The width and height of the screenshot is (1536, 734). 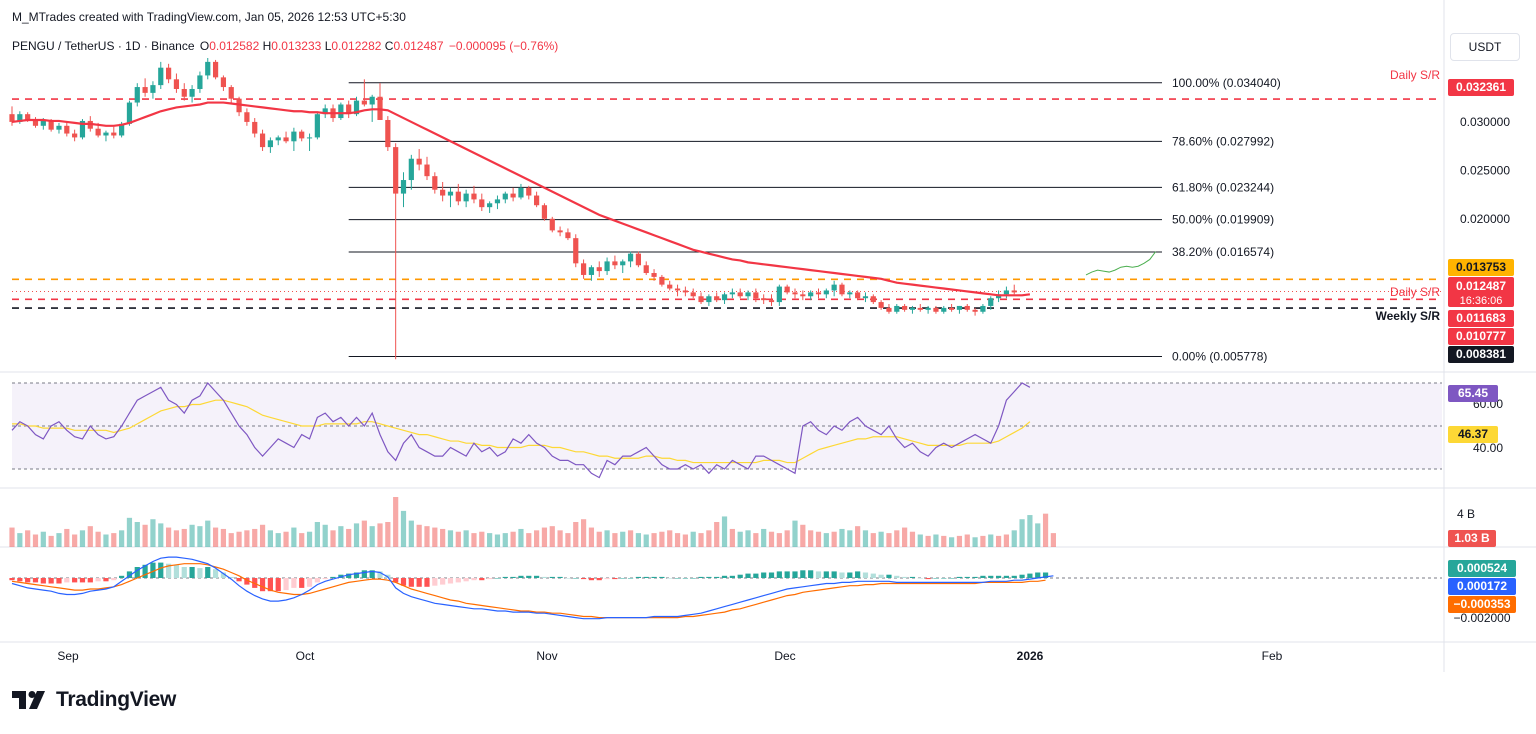 What do you see at coordinates (1482, 586) in the screenshot?
I see `macd-line-tag-bg` at bounding box center [1482, 586].